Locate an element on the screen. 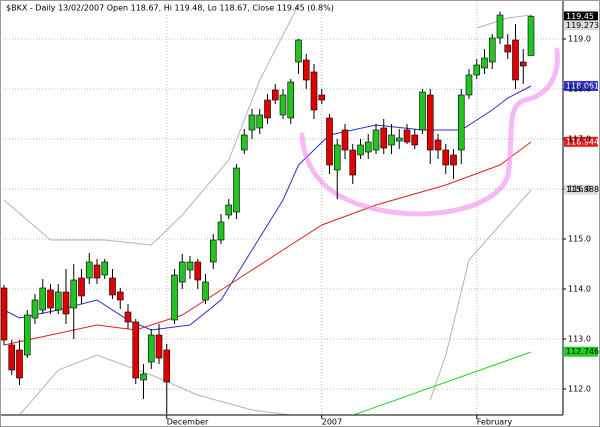 Image resolution: width=600 pixels, height=427 pixels. overlay-line is located at coordinates (441, 383).